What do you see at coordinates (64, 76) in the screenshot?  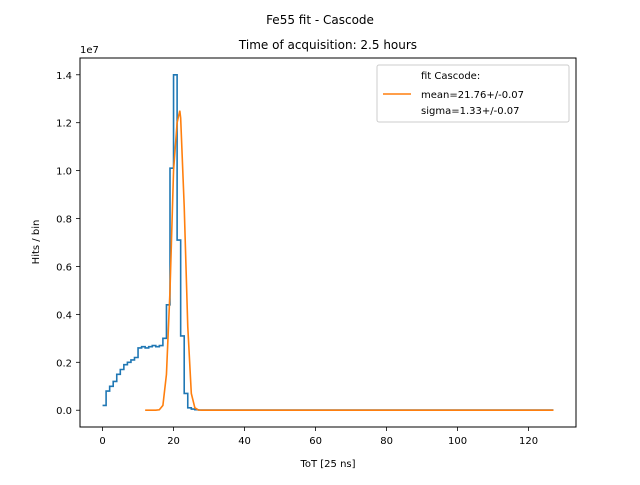 I see `y-tick-label: 1.4` at bounding box center [64, 76].